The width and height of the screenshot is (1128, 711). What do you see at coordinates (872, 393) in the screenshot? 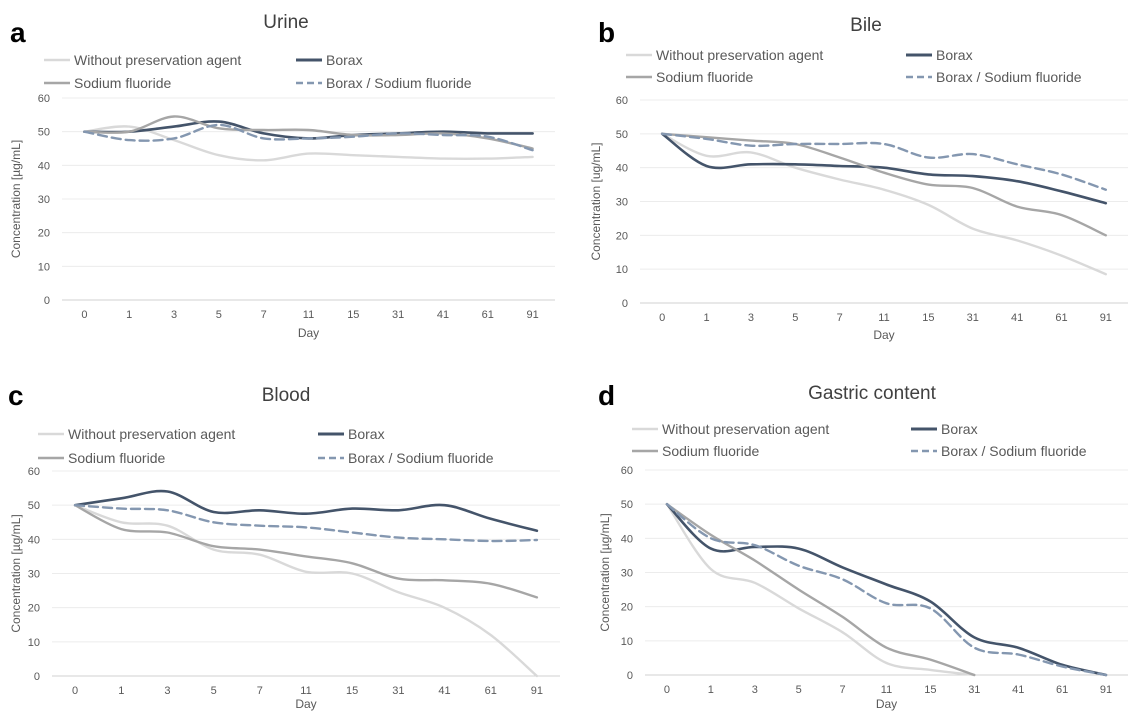
I see `chart-title: Gastric content` at bounding box center [872, 393].